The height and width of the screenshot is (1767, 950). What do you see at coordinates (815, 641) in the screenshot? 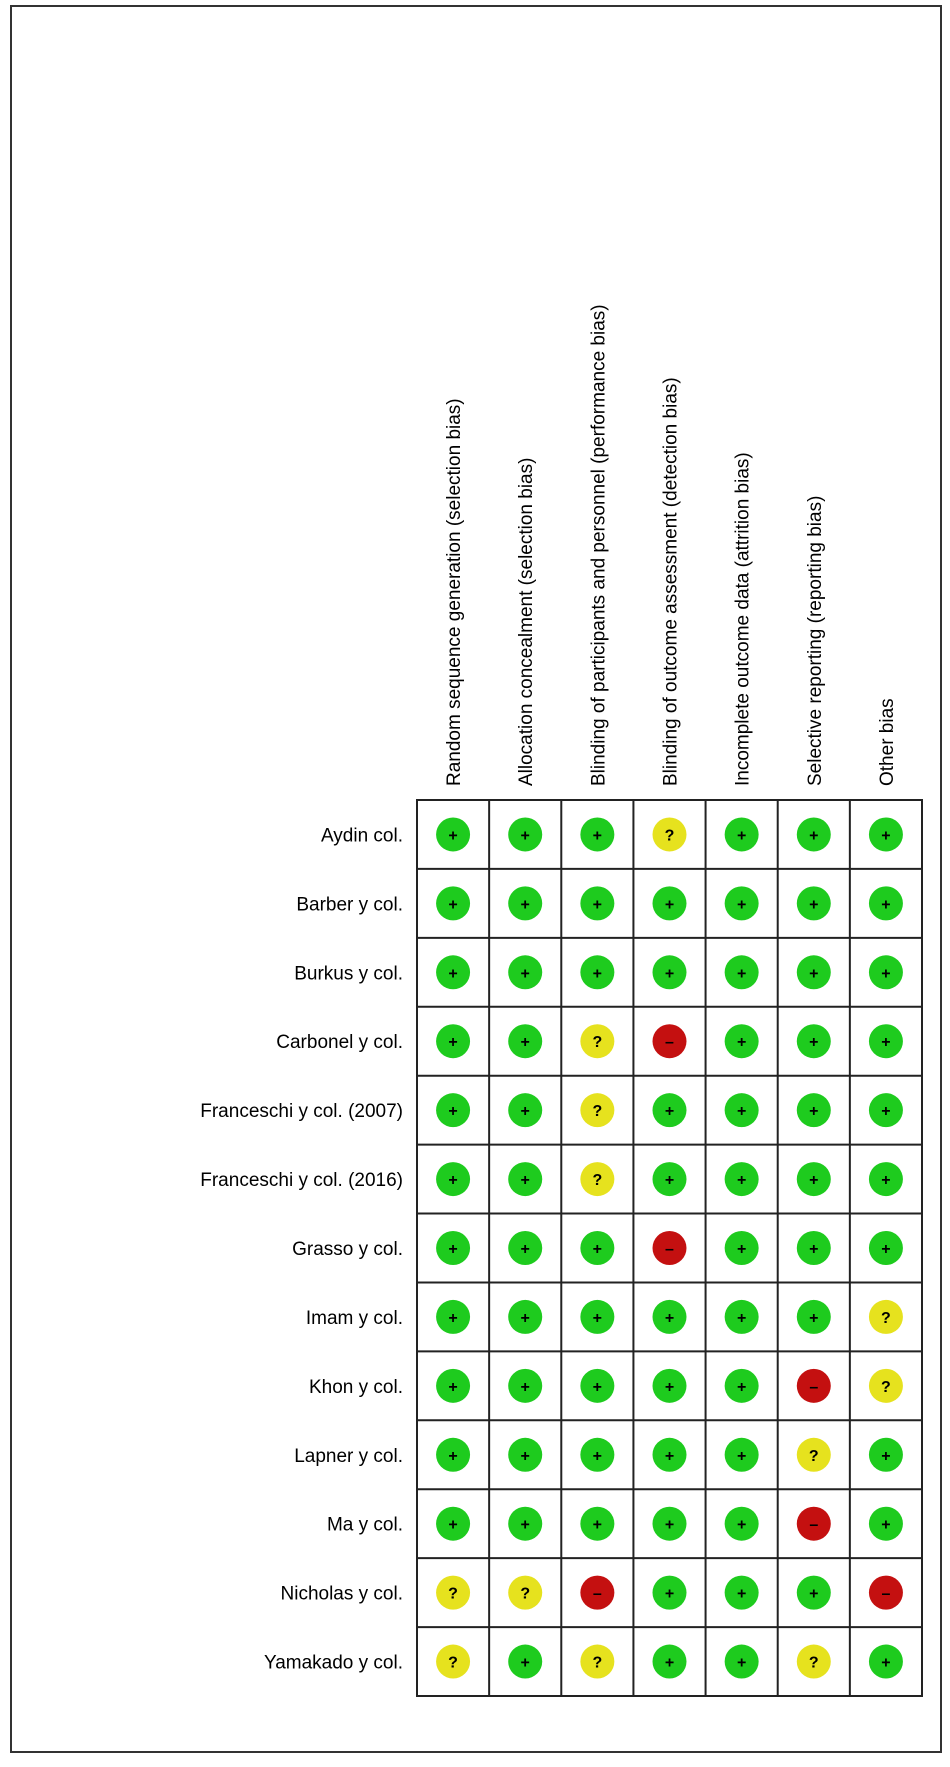
I see `column-header: Selective reporting (reporting bias)` at bounding box center [815, 641].